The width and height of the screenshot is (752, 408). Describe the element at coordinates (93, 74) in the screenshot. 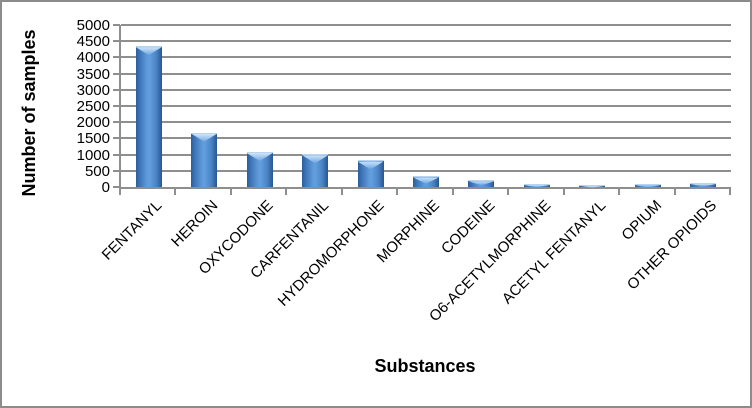

I see `y-tick-label: 3500` at that location.